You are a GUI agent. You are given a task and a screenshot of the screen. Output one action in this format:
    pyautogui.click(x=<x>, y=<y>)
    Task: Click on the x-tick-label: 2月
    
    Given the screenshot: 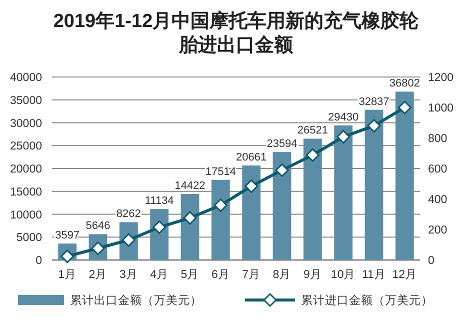 What is the action you would take?
    pyautogui.click(x=98, y=274)
    